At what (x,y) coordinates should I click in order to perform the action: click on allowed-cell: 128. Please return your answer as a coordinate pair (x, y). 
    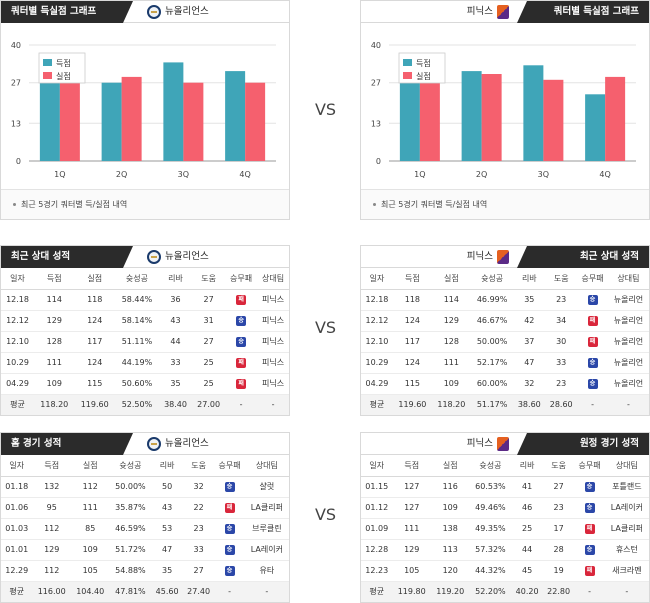
    Looking at the image, I should click on (451, 342).